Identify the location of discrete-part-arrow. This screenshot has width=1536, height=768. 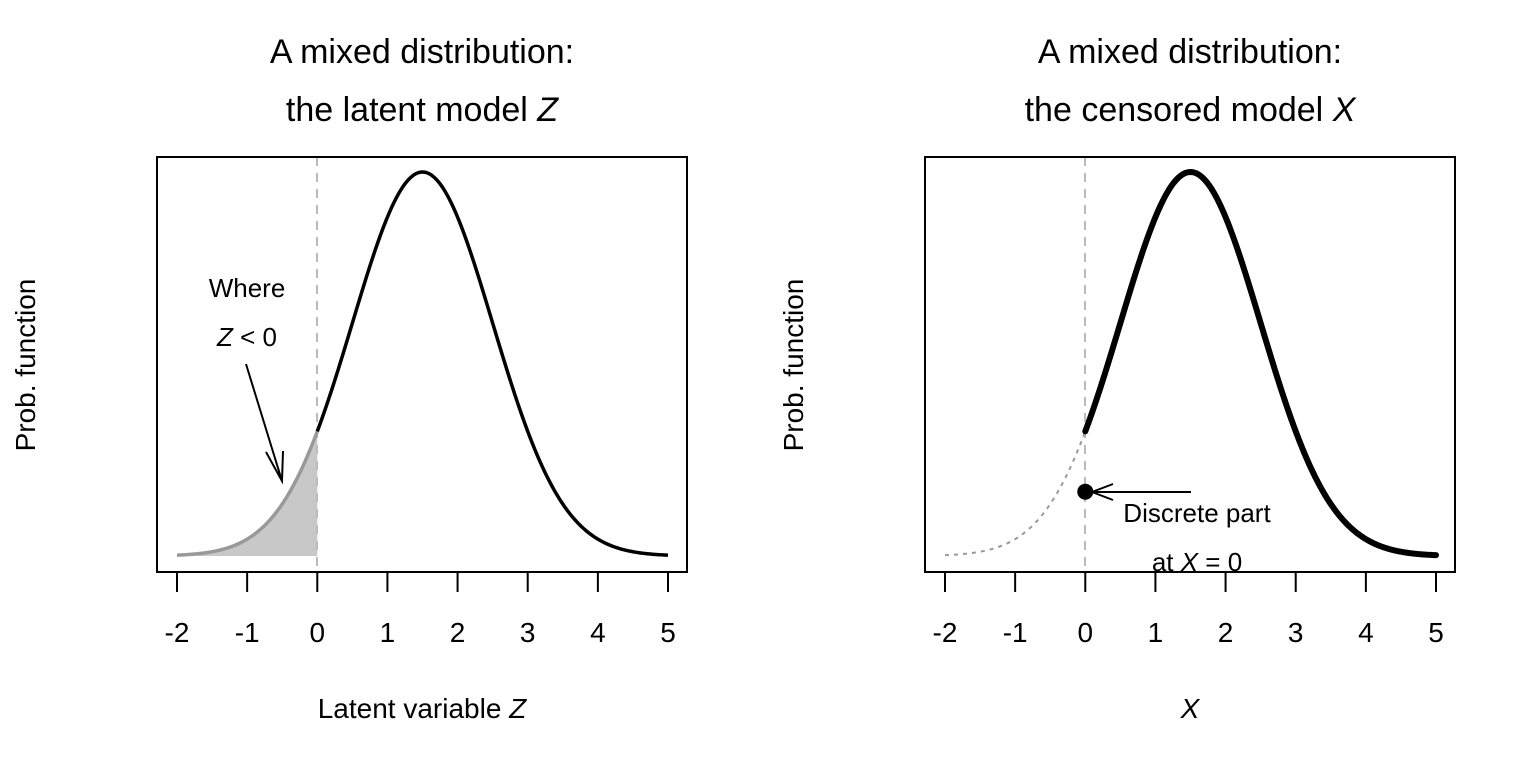
(1140, 492).